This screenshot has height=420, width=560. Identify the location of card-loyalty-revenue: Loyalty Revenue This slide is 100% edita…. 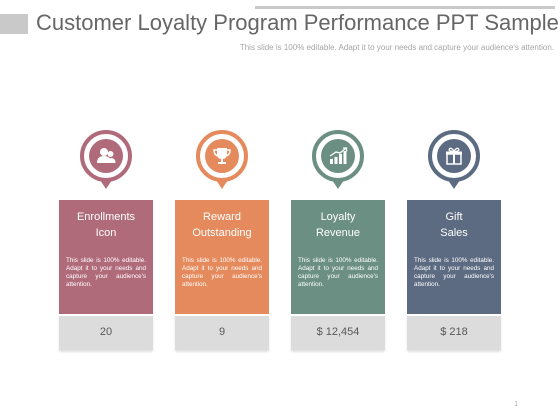
(338, 240).